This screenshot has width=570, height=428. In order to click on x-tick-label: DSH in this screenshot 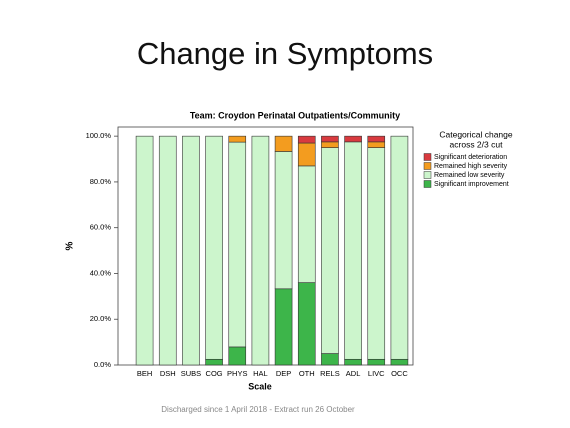, I will do `click(168, 373)`.